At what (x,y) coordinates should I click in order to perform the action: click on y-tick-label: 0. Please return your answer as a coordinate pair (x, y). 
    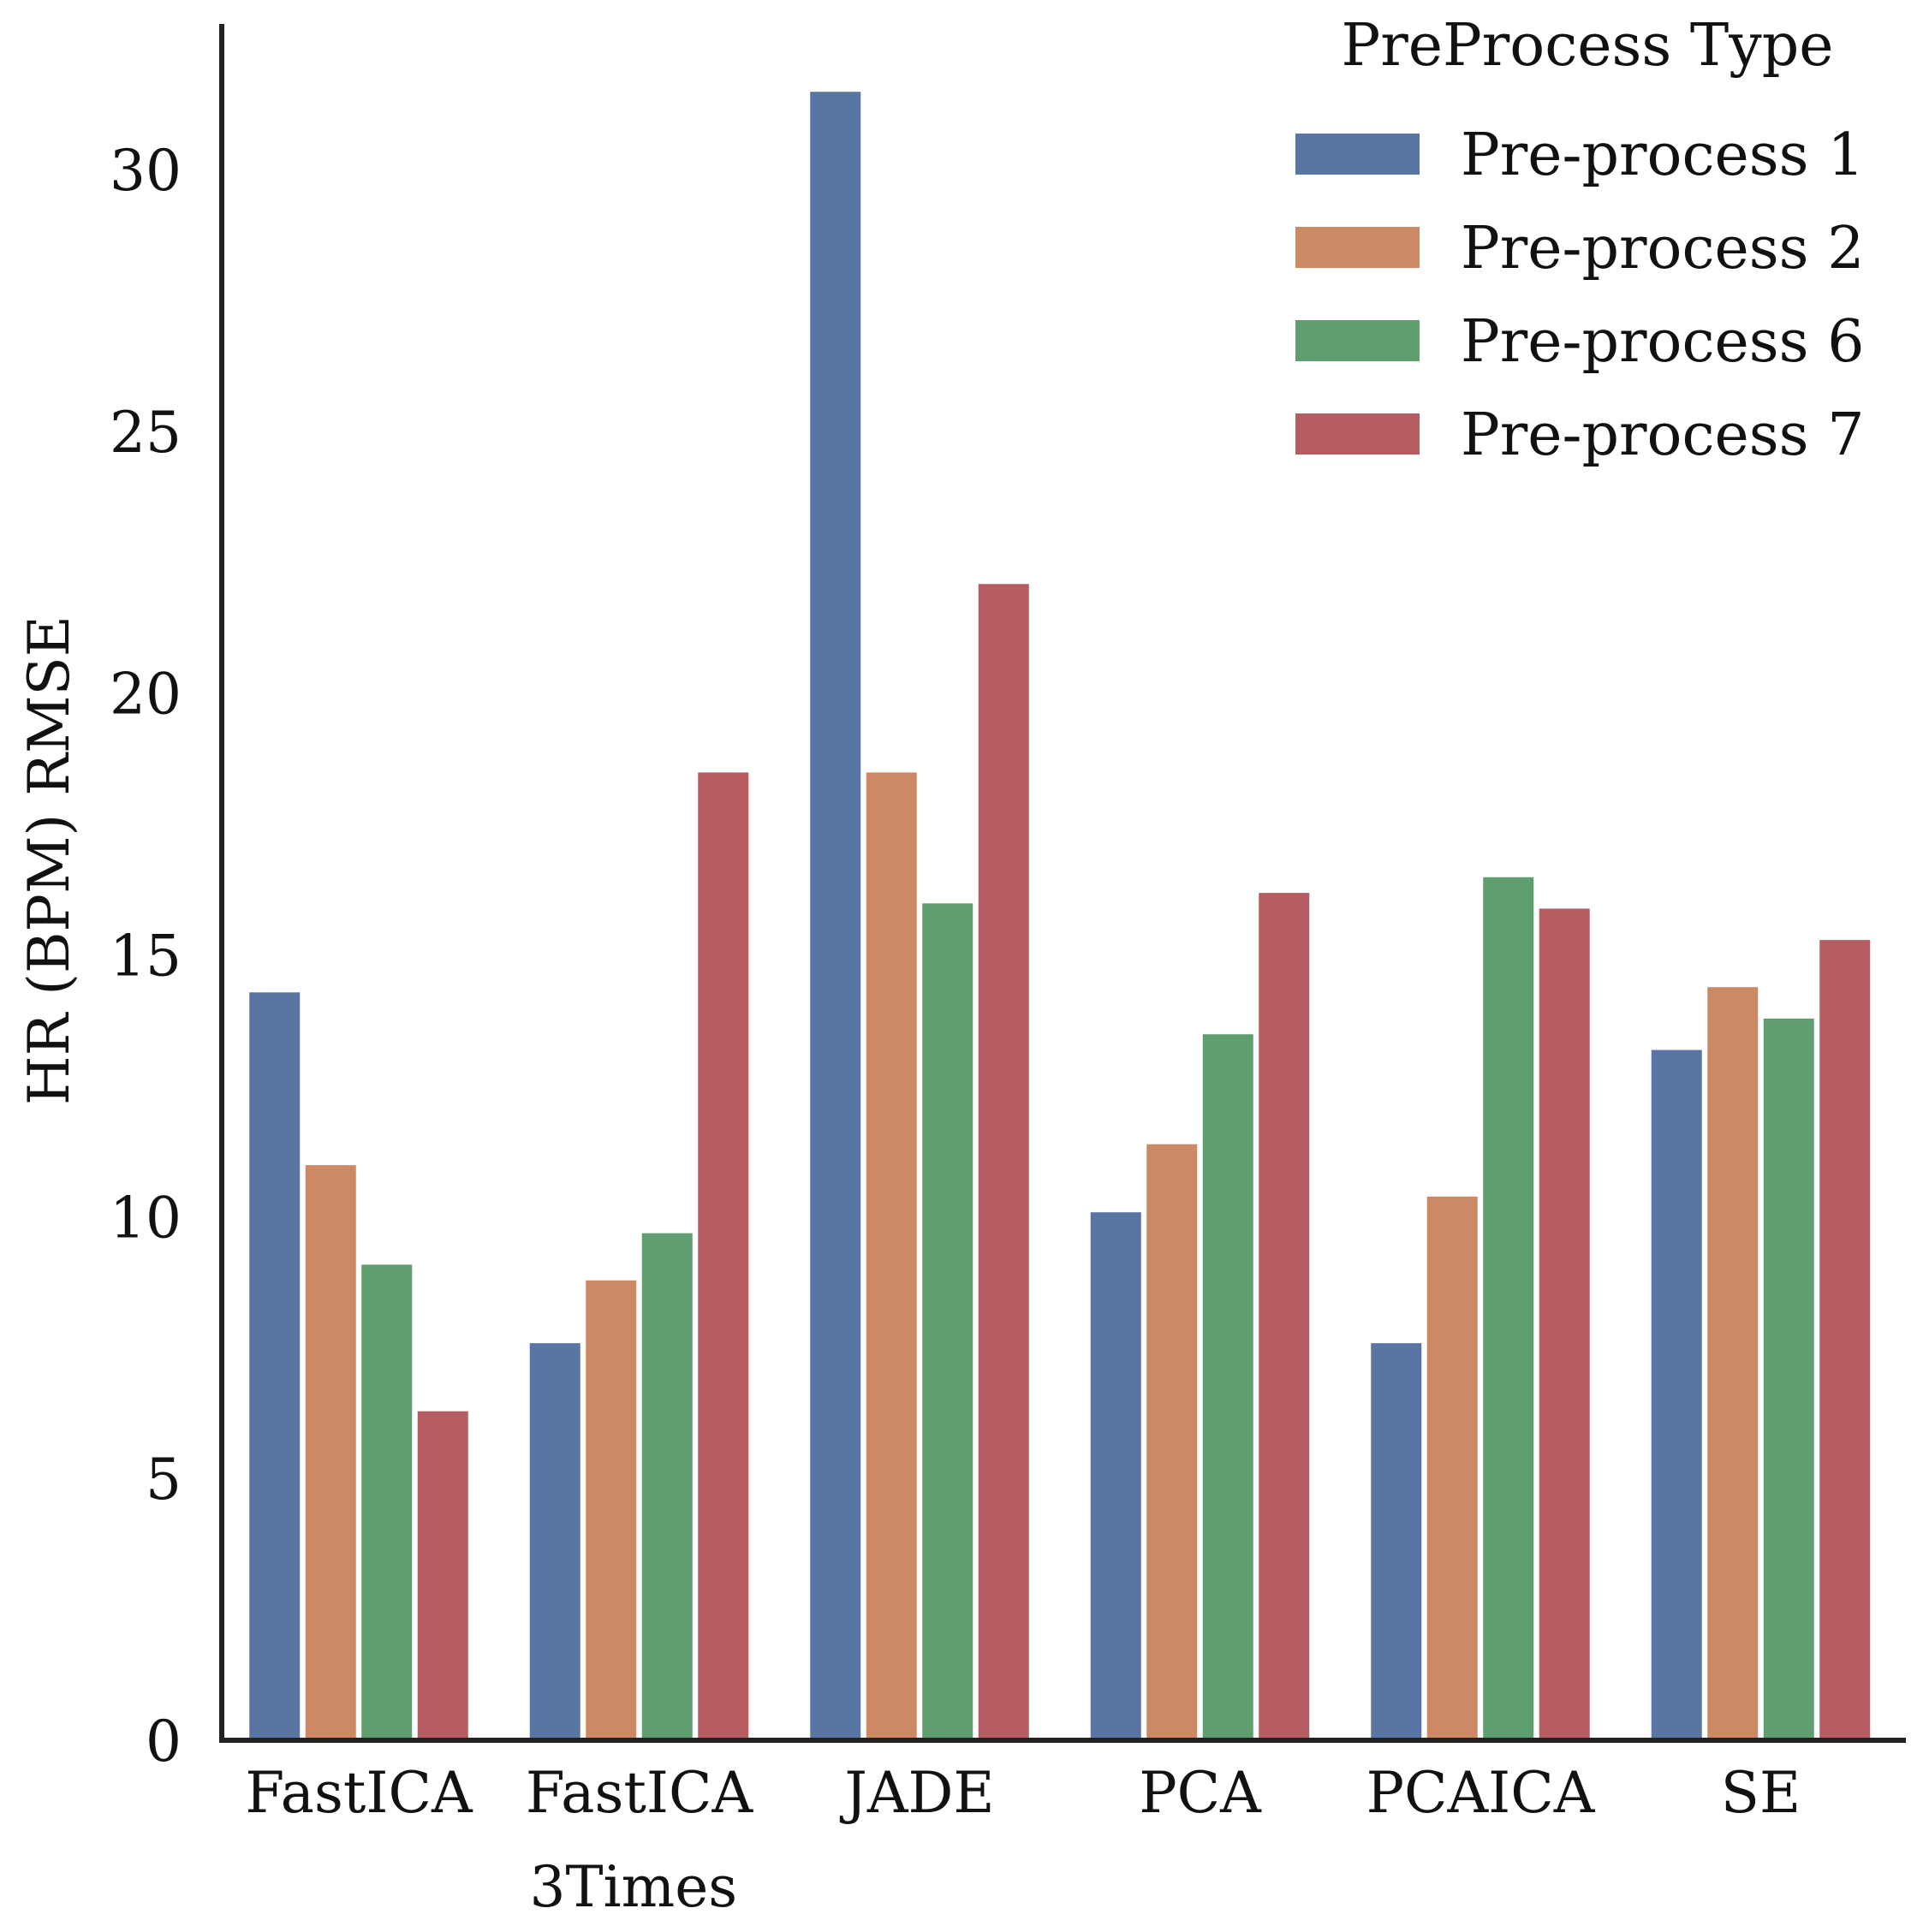
    Looking at the image, I should click on (164, 1741).